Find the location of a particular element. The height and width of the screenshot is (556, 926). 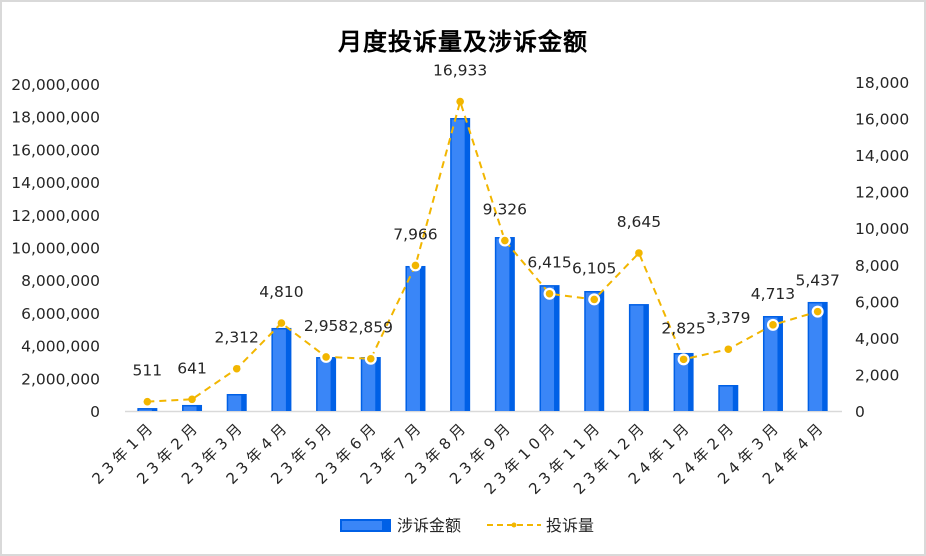

data-label: 2,958 is located at coordinates (326, 326).